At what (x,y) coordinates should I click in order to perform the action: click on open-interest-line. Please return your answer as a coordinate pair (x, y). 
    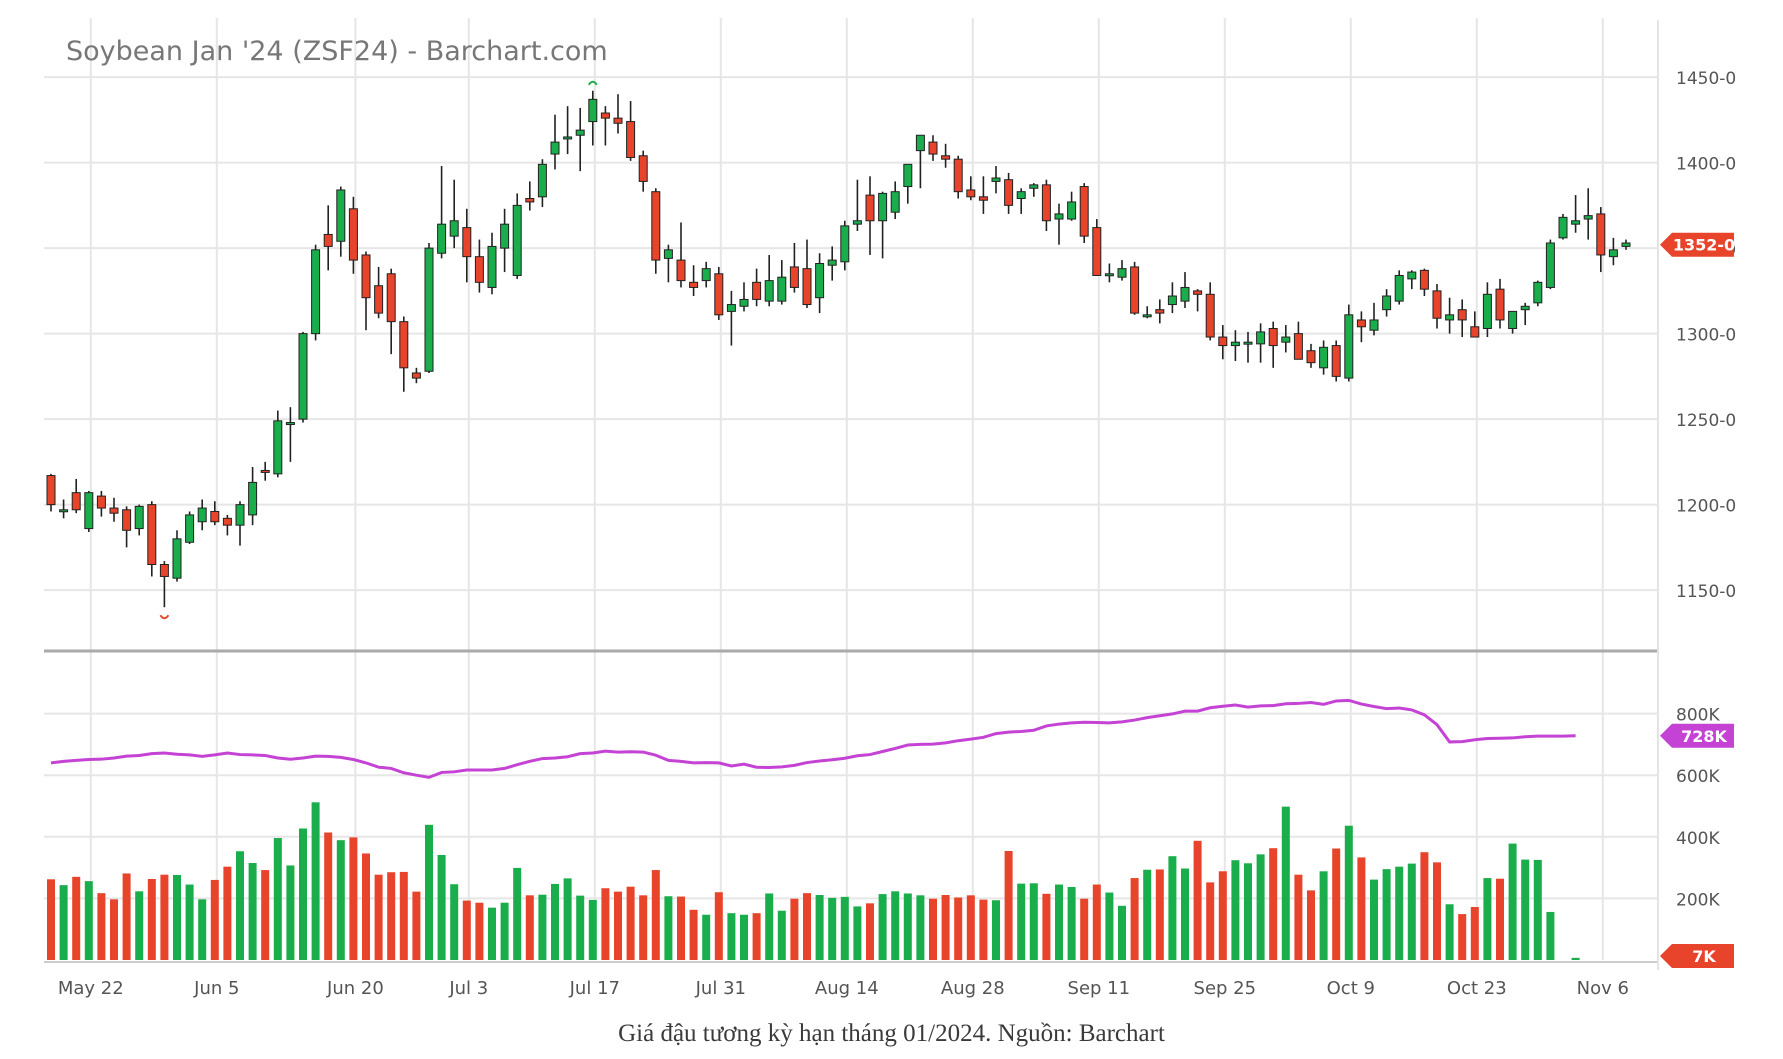
    Looking at the image, I should click on (813, 738).